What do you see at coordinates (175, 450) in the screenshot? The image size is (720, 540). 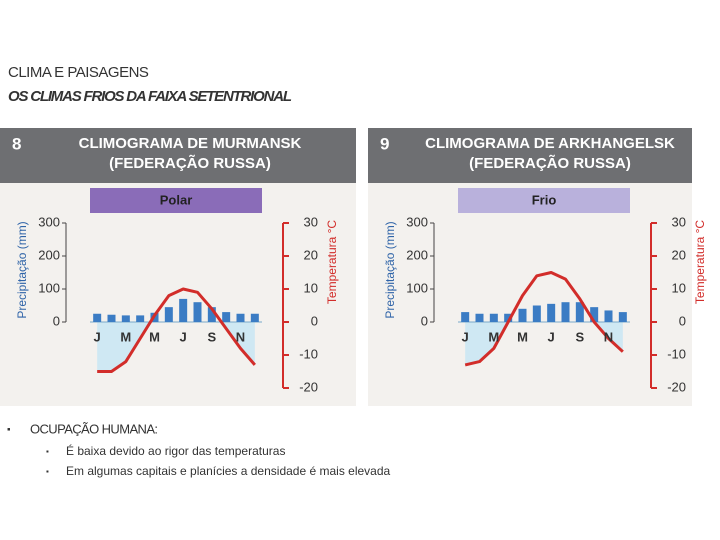 I see `bullet-item: É baixa devido ao rigor das temperaturas` at bounding box center [175, 450].